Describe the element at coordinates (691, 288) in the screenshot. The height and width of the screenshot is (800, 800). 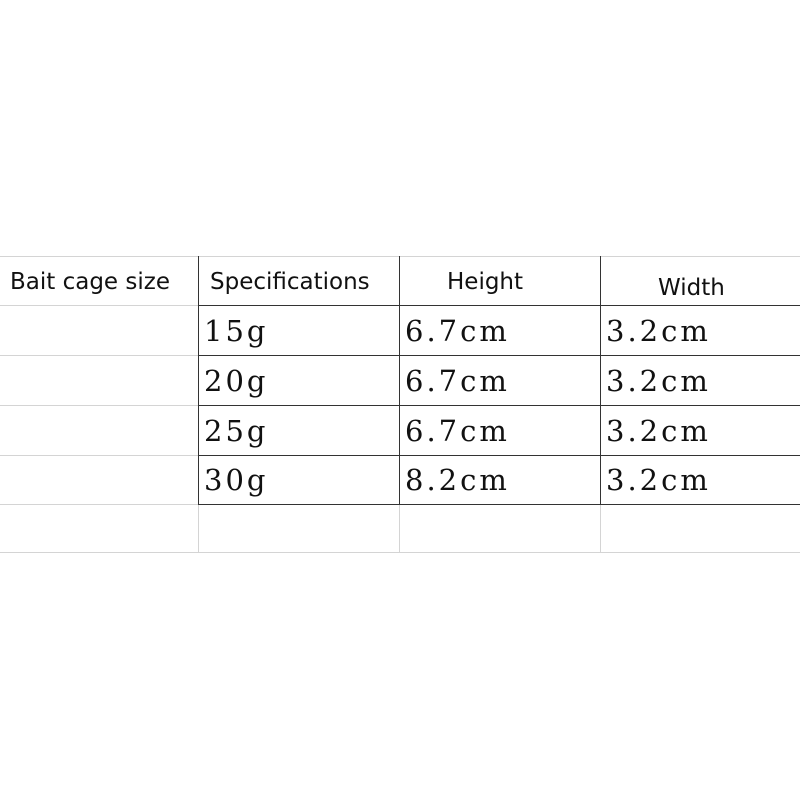
I see `header-width: Width` at that location.